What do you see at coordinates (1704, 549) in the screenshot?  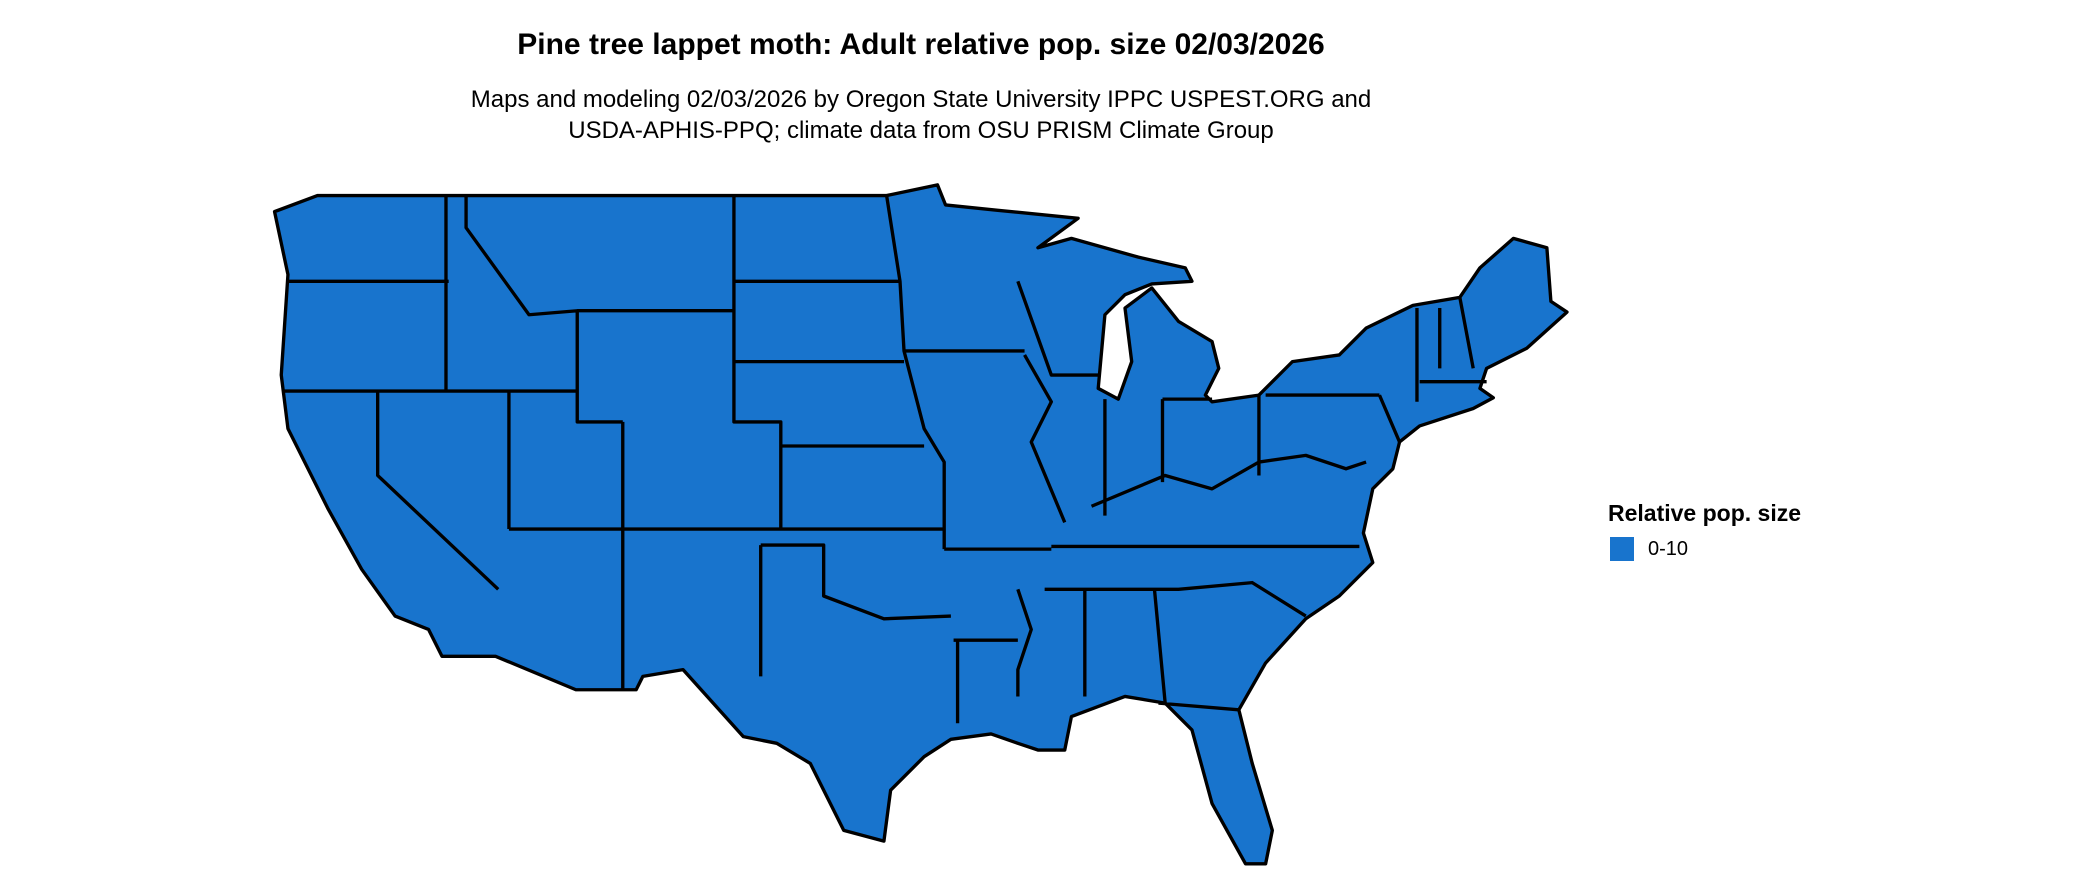 I see `legend-item: 0-10` at bounding box center [1704, 549].